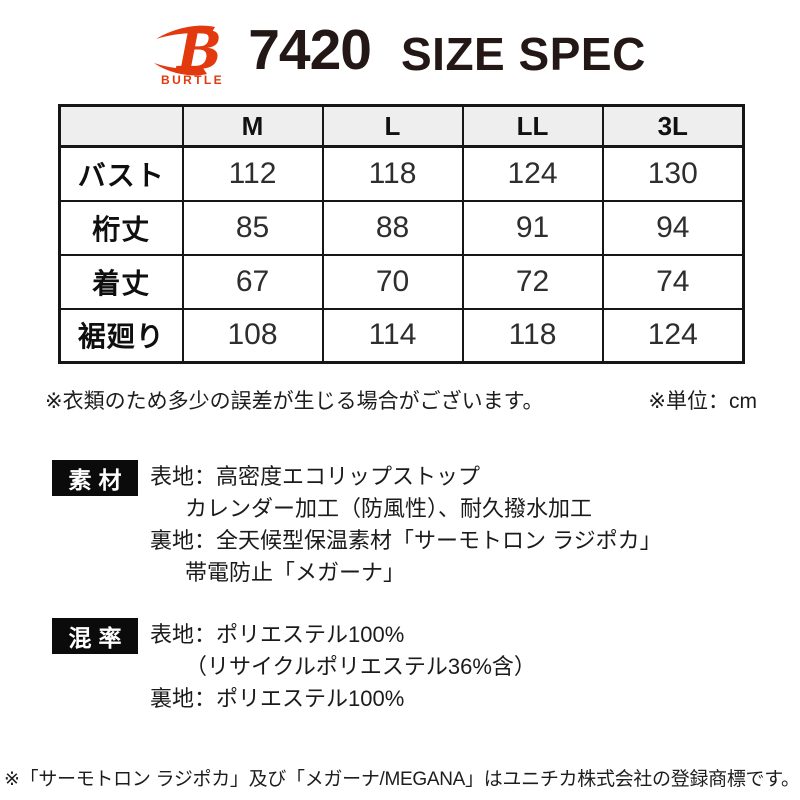 This screenshot has width=800, height=800. What do you see at coordinates (673, 281) in the screenshot?
I see `table-cell: 74` at bounding box center [673, 281].